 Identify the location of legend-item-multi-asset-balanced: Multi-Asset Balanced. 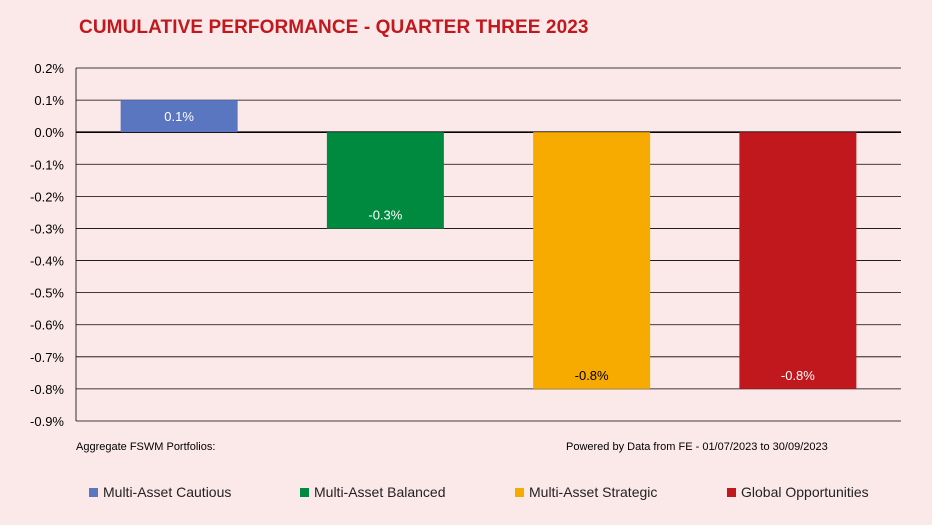
(373, 492).